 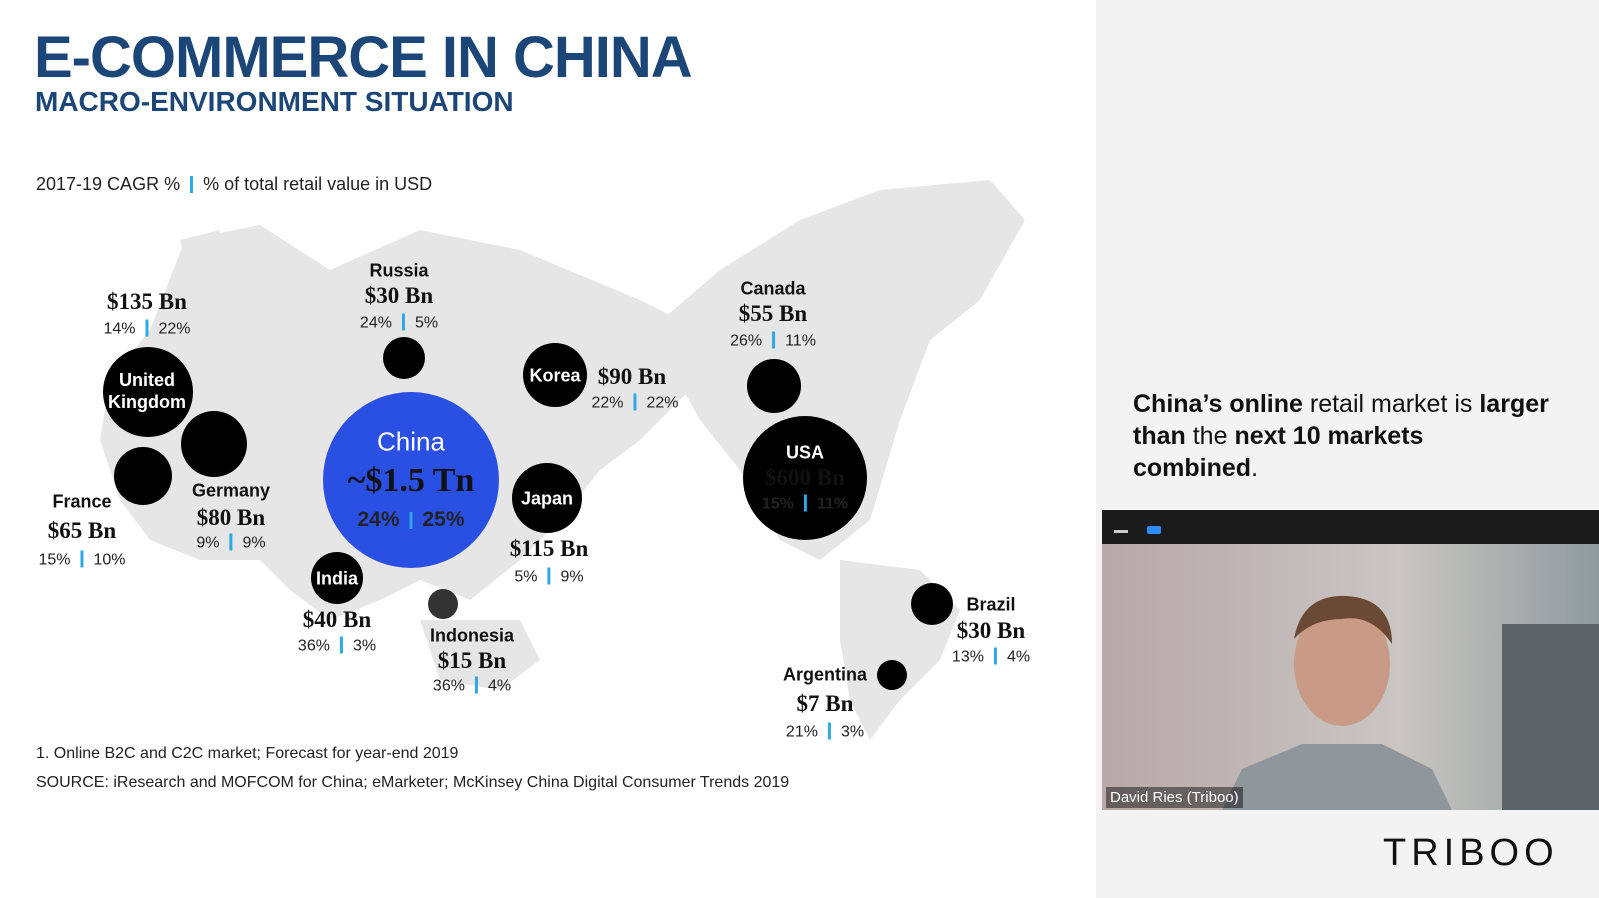 I want to click on note-text: ., so click(x=1255, y=468).